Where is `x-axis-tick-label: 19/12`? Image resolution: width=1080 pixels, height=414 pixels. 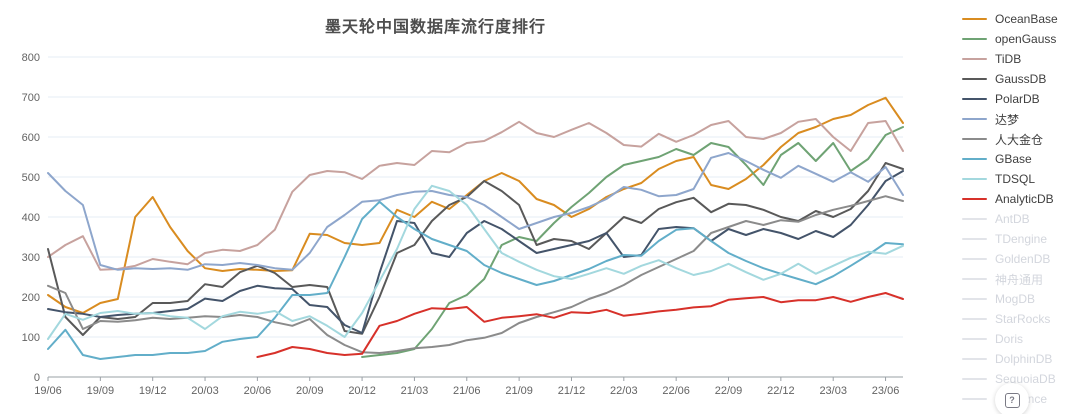
x-axis-tick-label: 19/12 is located at coordinates (153, 391).